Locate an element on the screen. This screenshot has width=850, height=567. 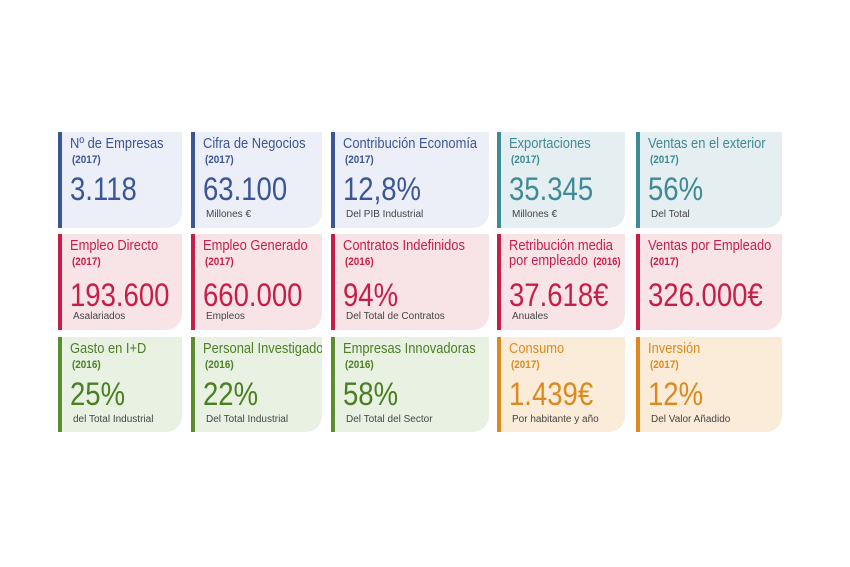
card-title-line2: por empleado (2016) is located at coordinates (565, 261).